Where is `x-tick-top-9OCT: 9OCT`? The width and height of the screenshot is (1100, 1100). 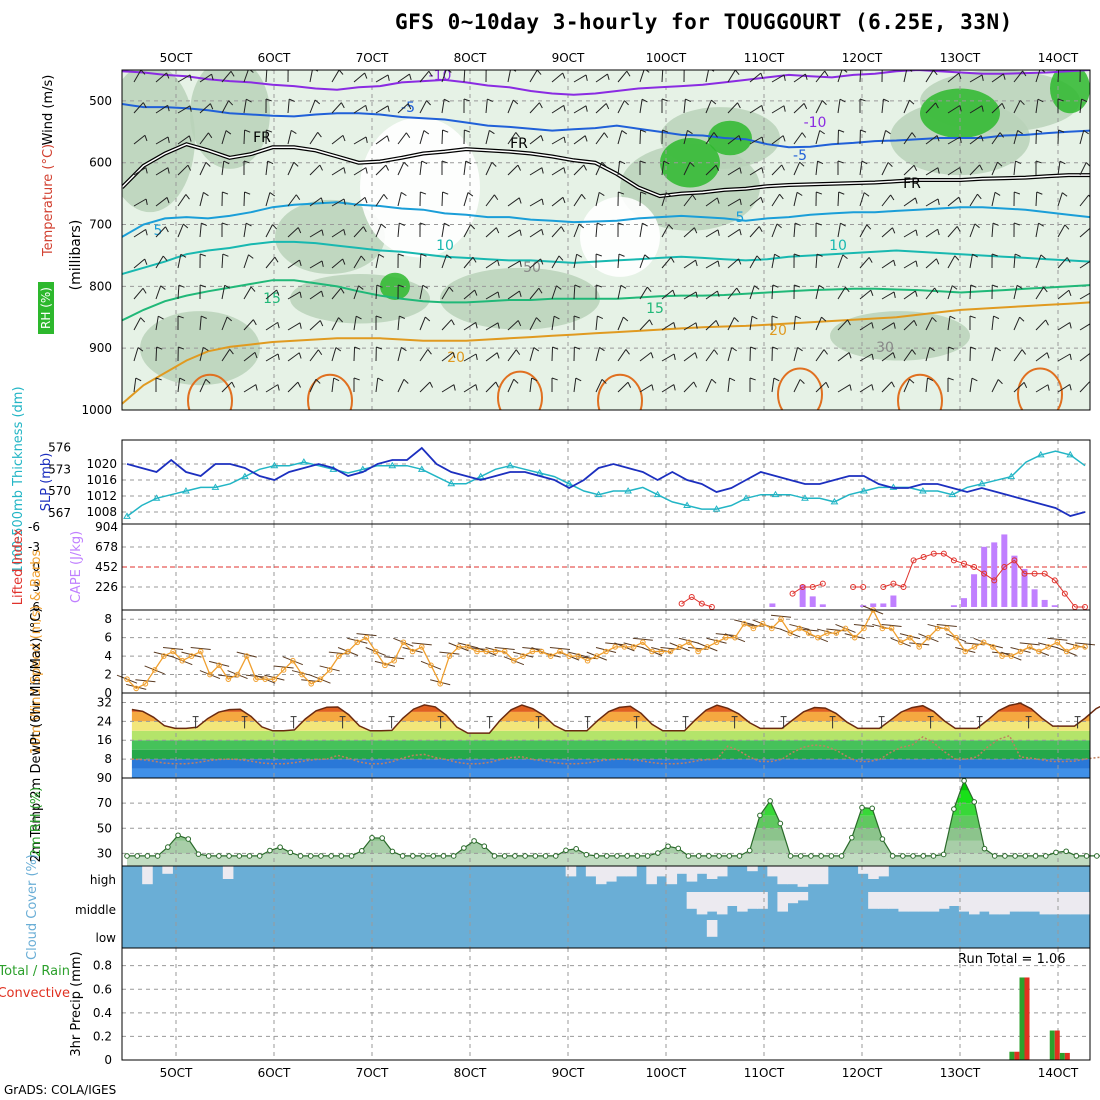
x-tick-top-9OCT: 9OCT is located at coordinates (568, 58).